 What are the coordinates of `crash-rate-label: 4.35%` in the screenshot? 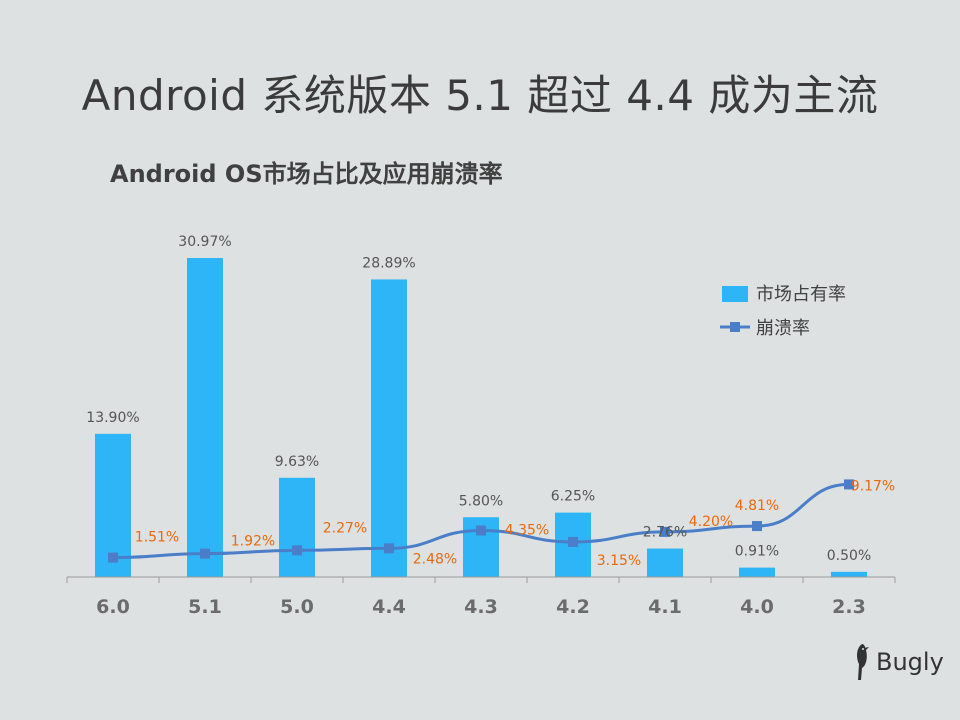 It's located at (527, 530).